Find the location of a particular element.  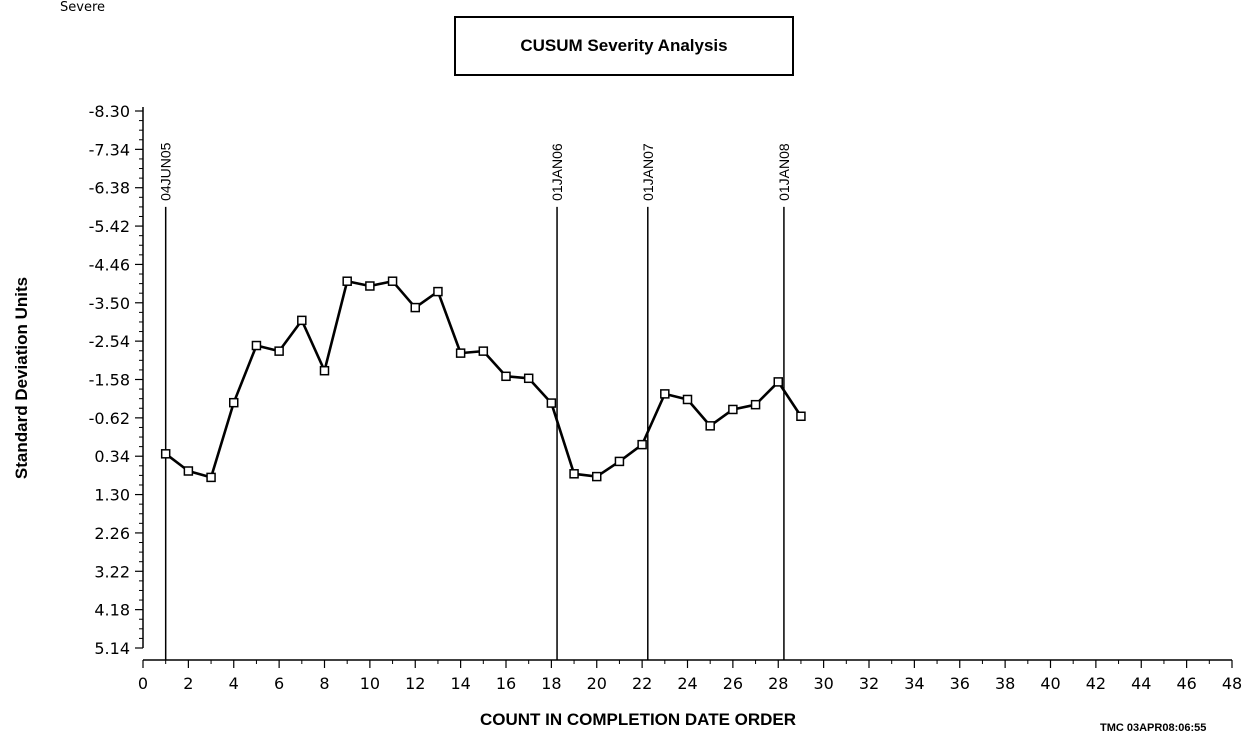

x-tick-label: 8 is located at coordinates (324, 683).